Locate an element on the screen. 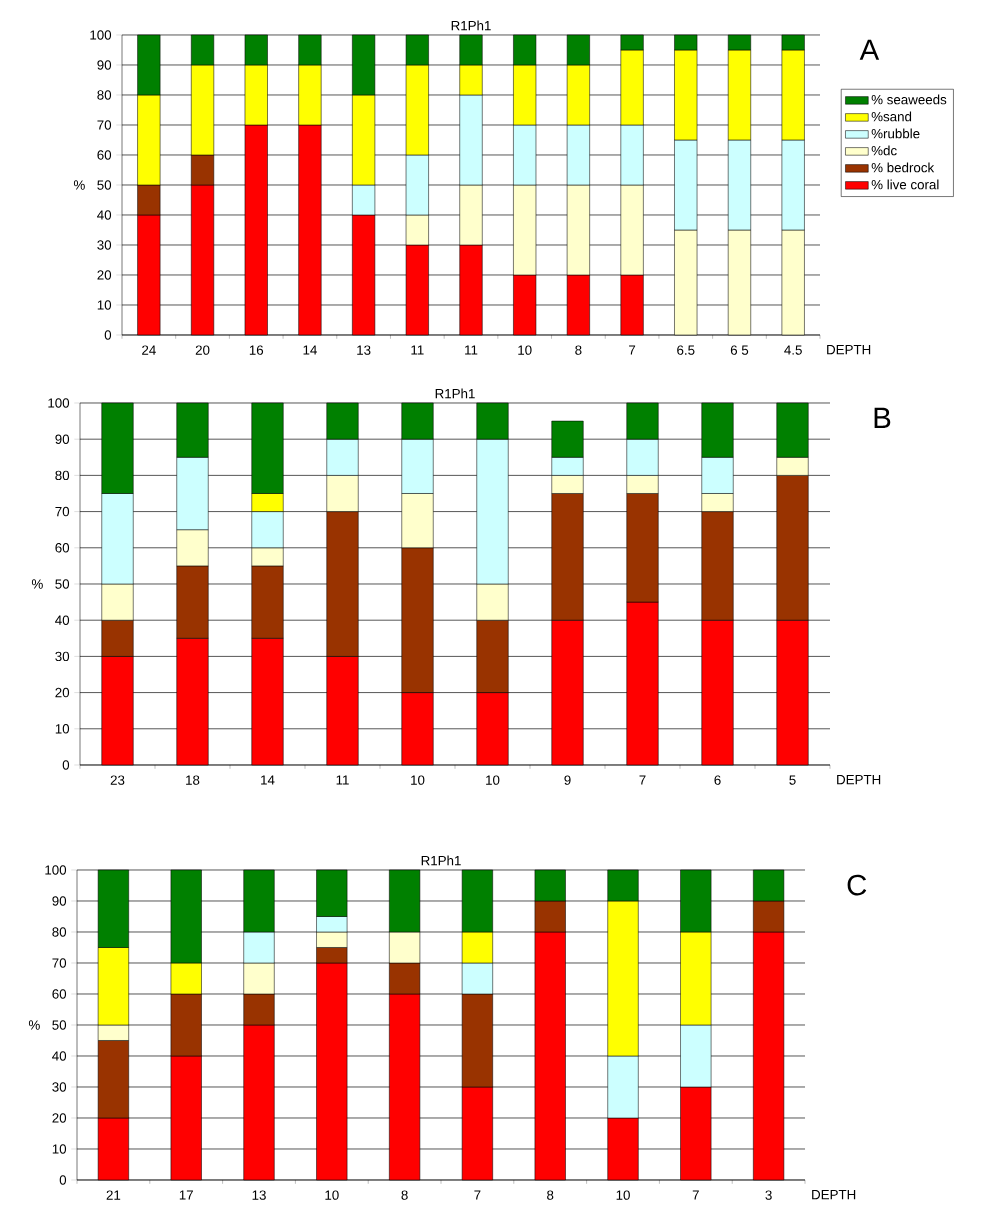 The height and width of the screenshot is (1230, 999). legend-label: % bedrock is located at coordinates (903, 167).